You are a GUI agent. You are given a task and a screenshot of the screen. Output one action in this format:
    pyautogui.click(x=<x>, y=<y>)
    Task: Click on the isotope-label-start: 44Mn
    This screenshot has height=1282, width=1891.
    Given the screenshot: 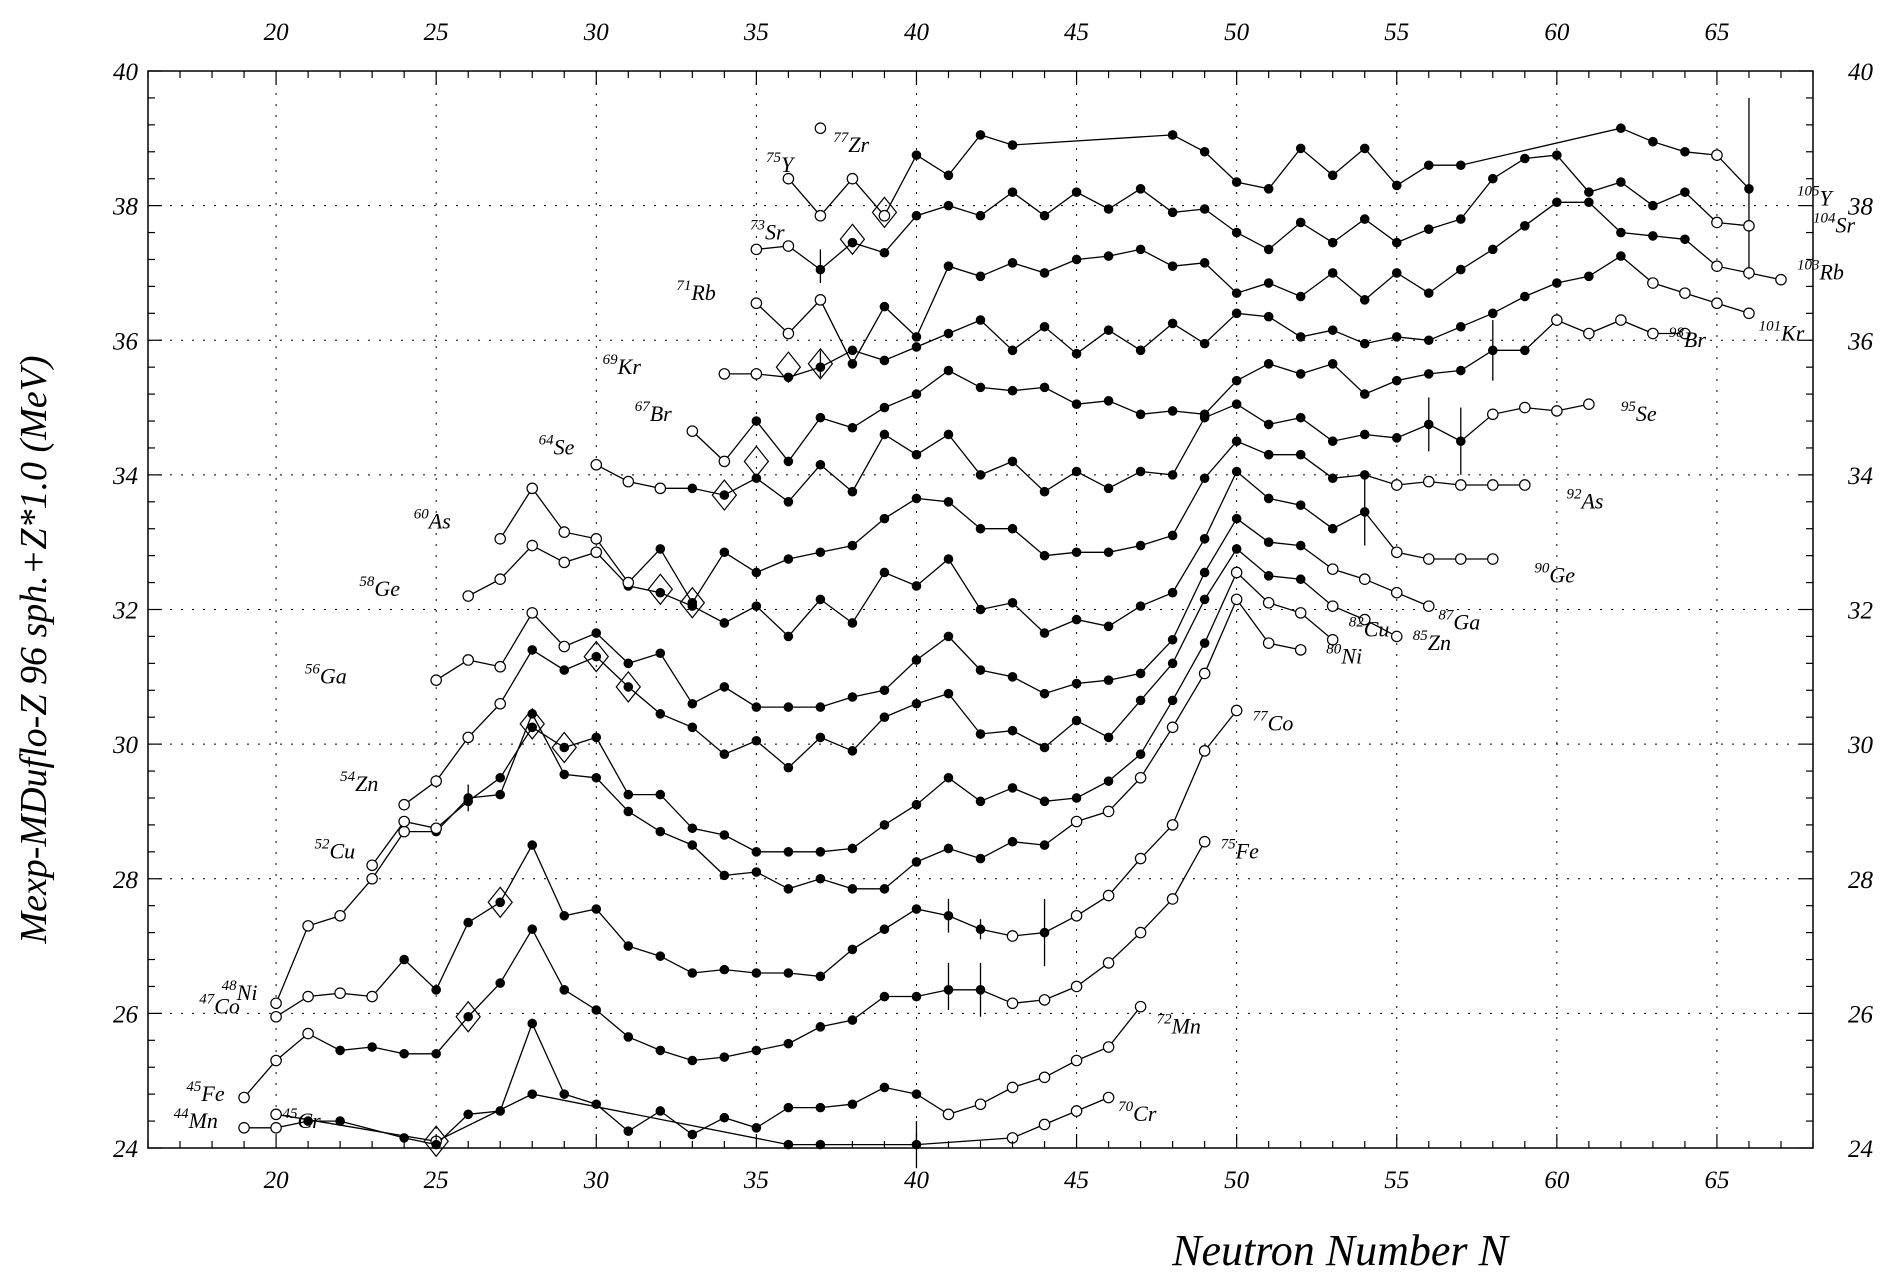 What is the action you would take?
    pyautogui.click(x=196, y=1119)
    